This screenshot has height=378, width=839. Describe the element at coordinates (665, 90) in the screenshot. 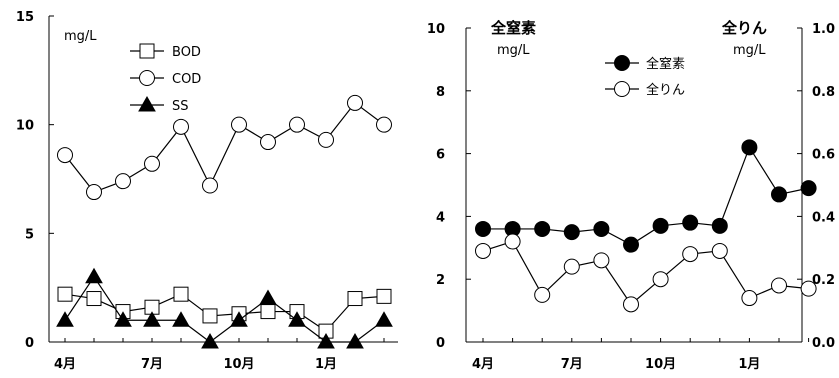

I see `right-legend-label: 全りん` at that location.